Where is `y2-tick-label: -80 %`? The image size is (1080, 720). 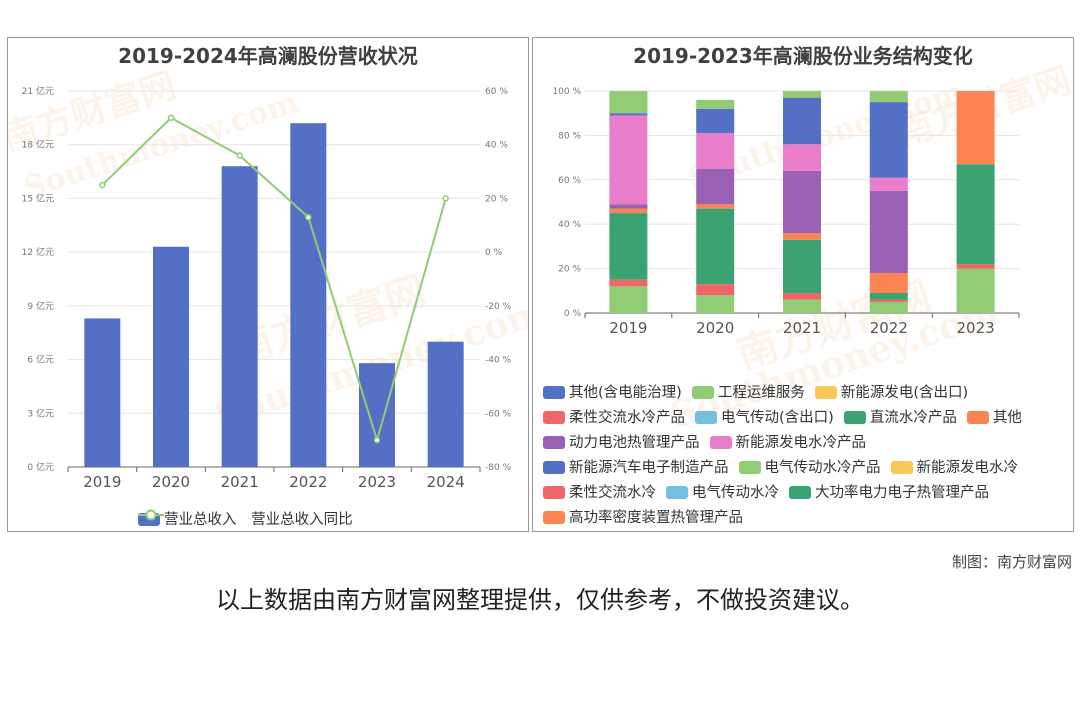
y2-tick-label: -80 % is located at coordinates (498, 468).